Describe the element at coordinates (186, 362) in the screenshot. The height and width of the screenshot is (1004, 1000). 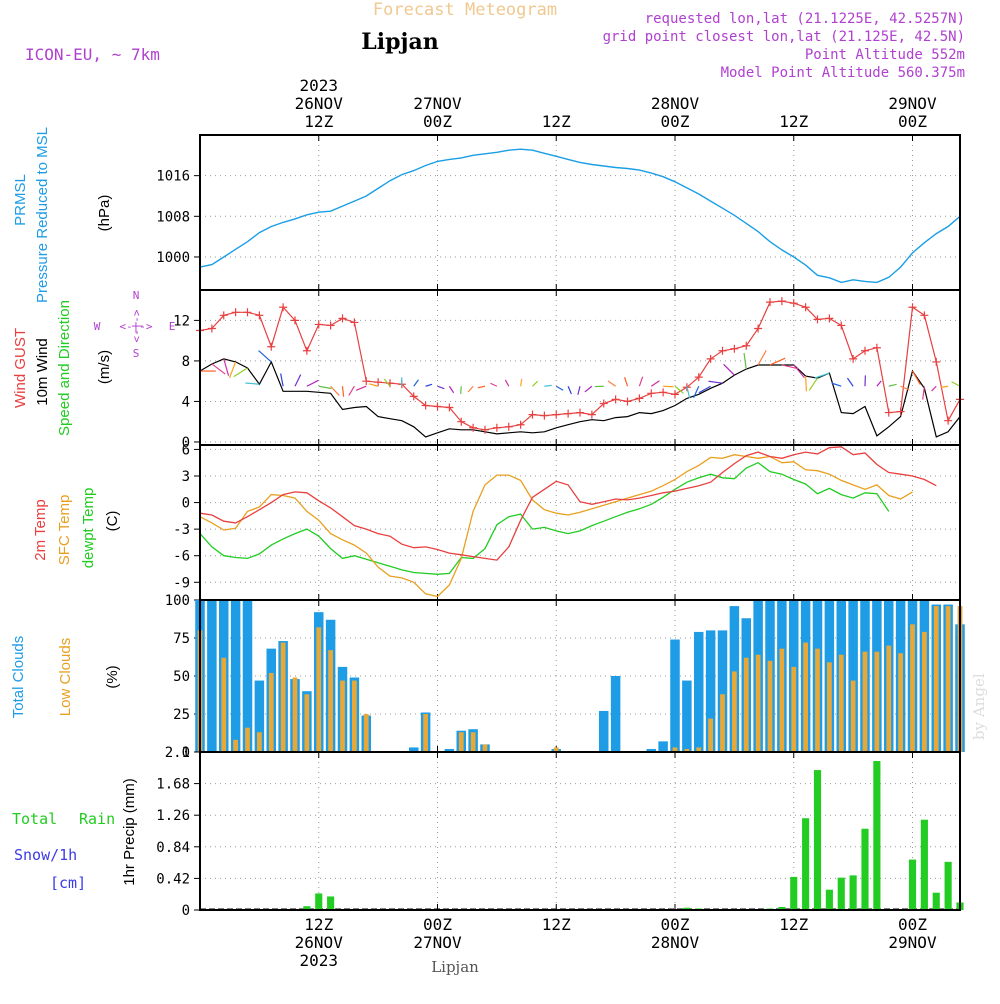
I see `ytick-label: 8` at that location.